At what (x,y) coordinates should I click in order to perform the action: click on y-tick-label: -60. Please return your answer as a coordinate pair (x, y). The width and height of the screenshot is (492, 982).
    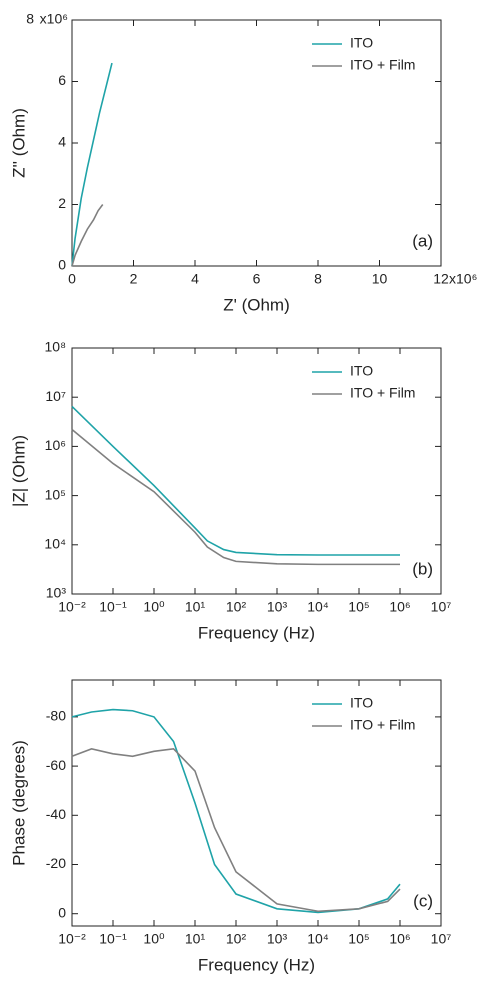
    Looking at the image, I should click on (56, 765).